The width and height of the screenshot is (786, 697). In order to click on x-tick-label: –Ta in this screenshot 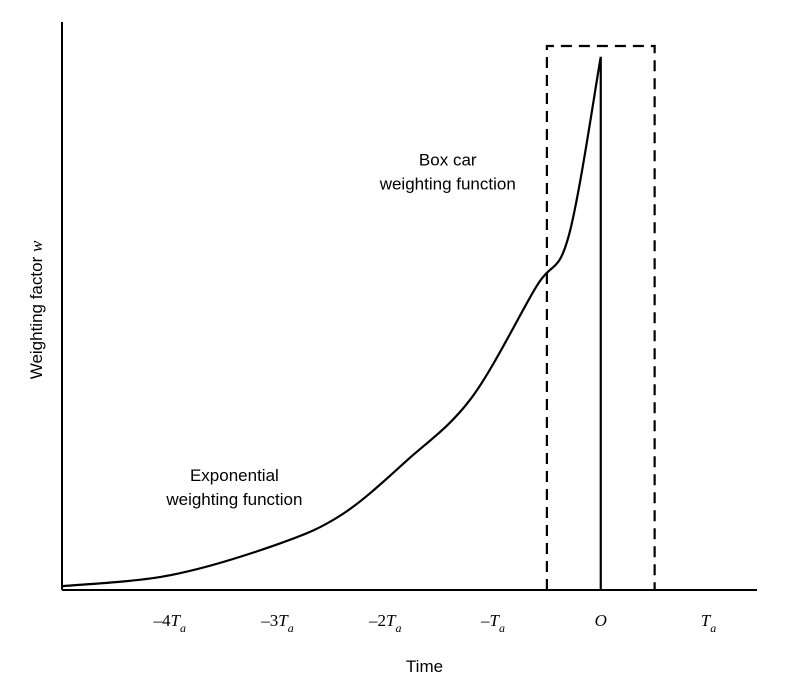, I will do `click(492, 623)`.